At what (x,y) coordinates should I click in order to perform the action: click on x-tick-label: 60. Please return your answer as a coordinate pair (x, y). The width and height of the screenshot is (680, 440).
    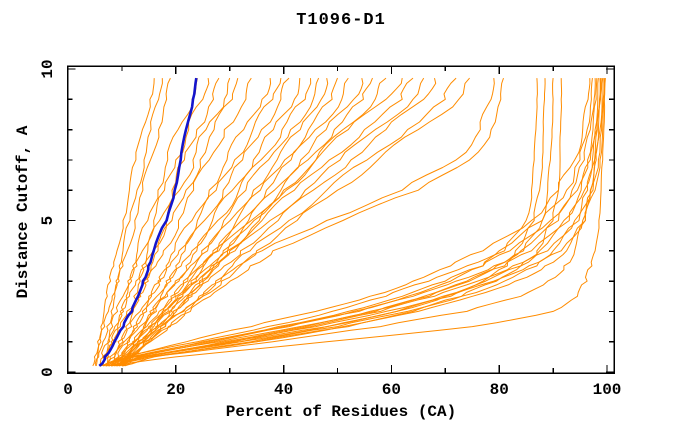
    Looking at the image, I should click on (391, 390).